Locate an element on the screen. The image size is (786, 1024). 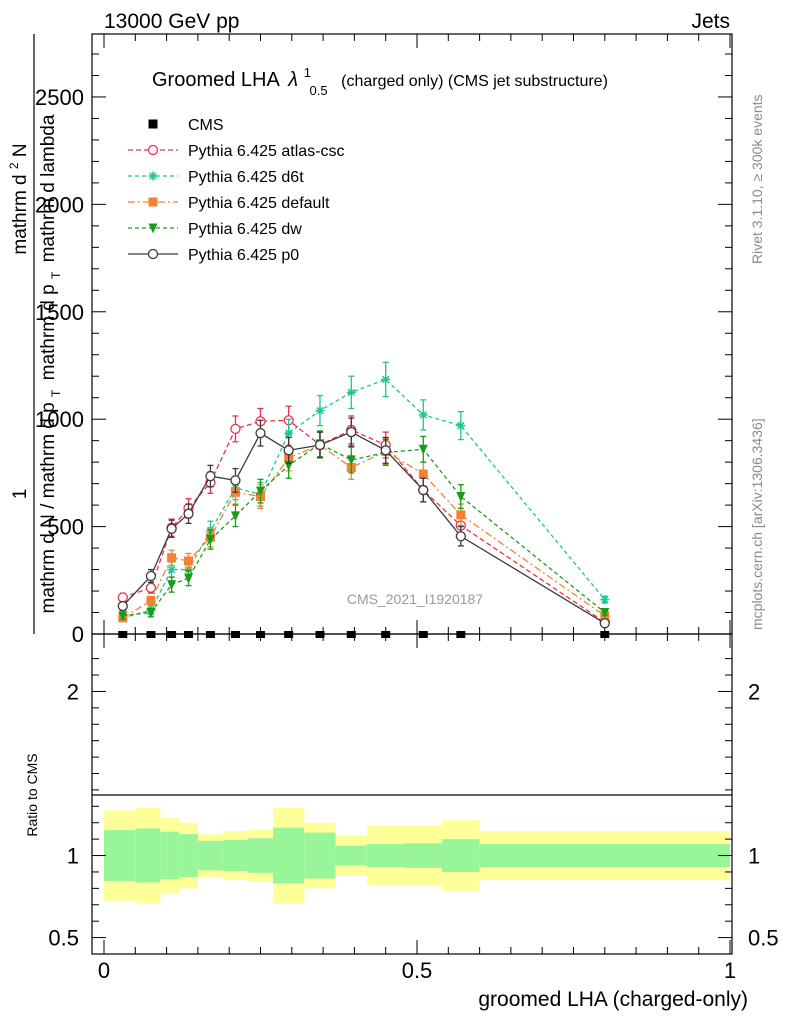
data-point-default is located at coordinates (461, 515).